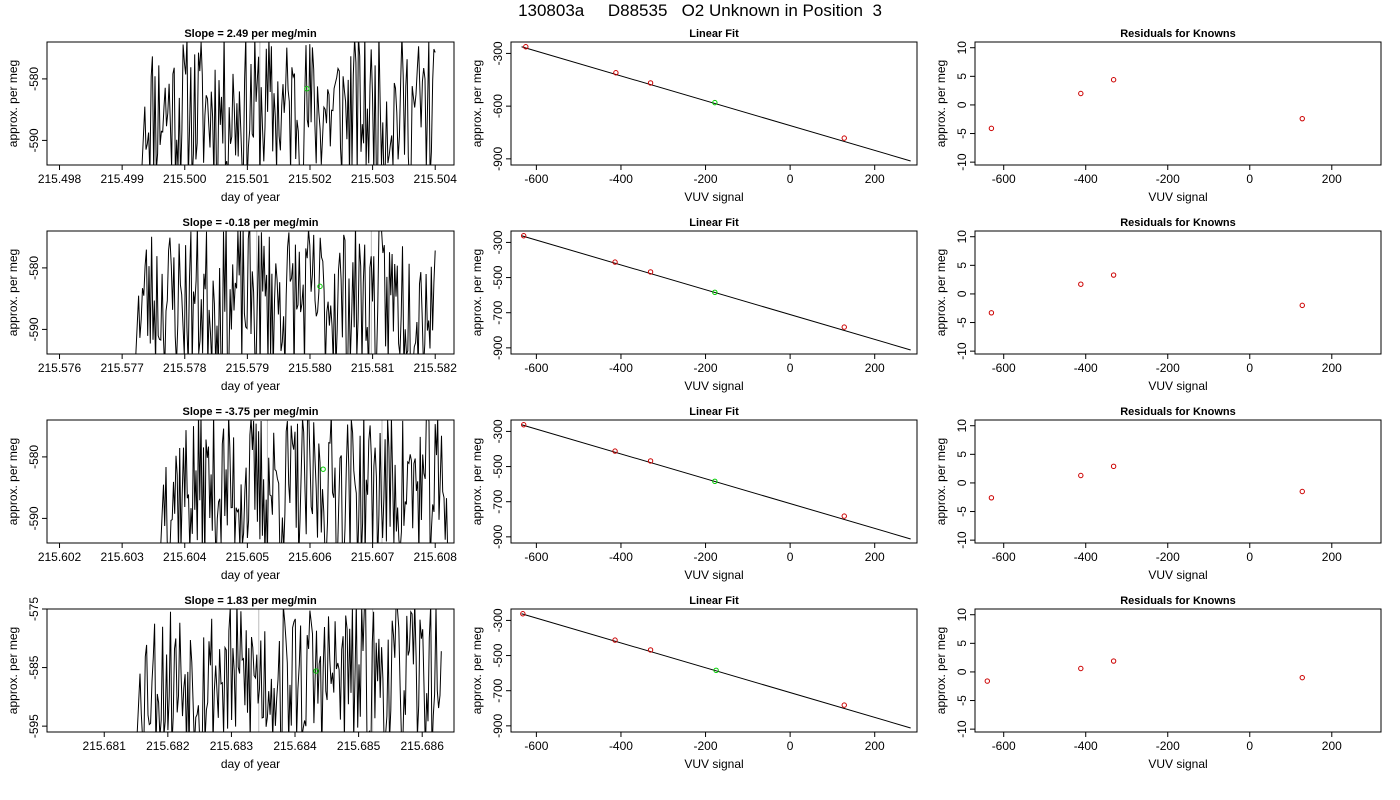 This screenshot has width=1400, height=800. I want to click on x-tick-label: 215.501, so click(248, 179).